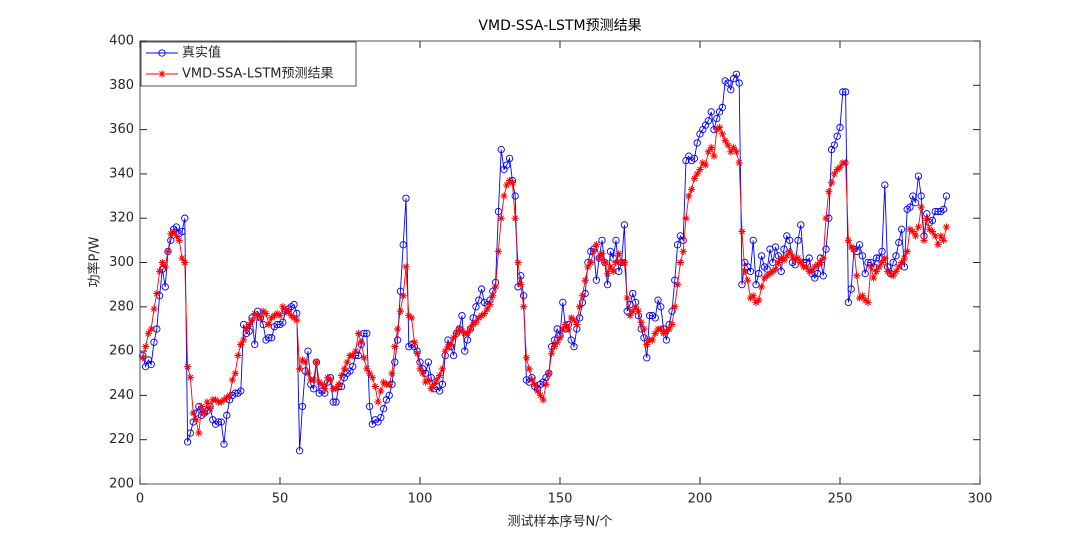 The height and width of the screenshot is (544, 1080). Describe the element at coordinates (840, 499) in the screenshot. I see `x-tick-label: 250` at that location.